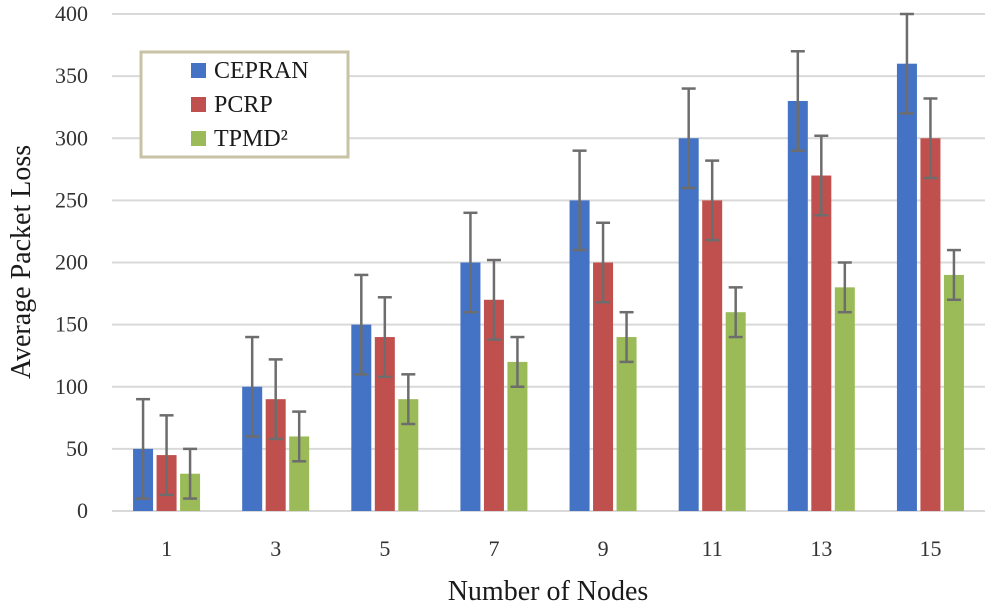  What do you see at coordinates (603, 548) in the screenshot?
I see `x-tick-label: 9` at bounding box center [603, 548].